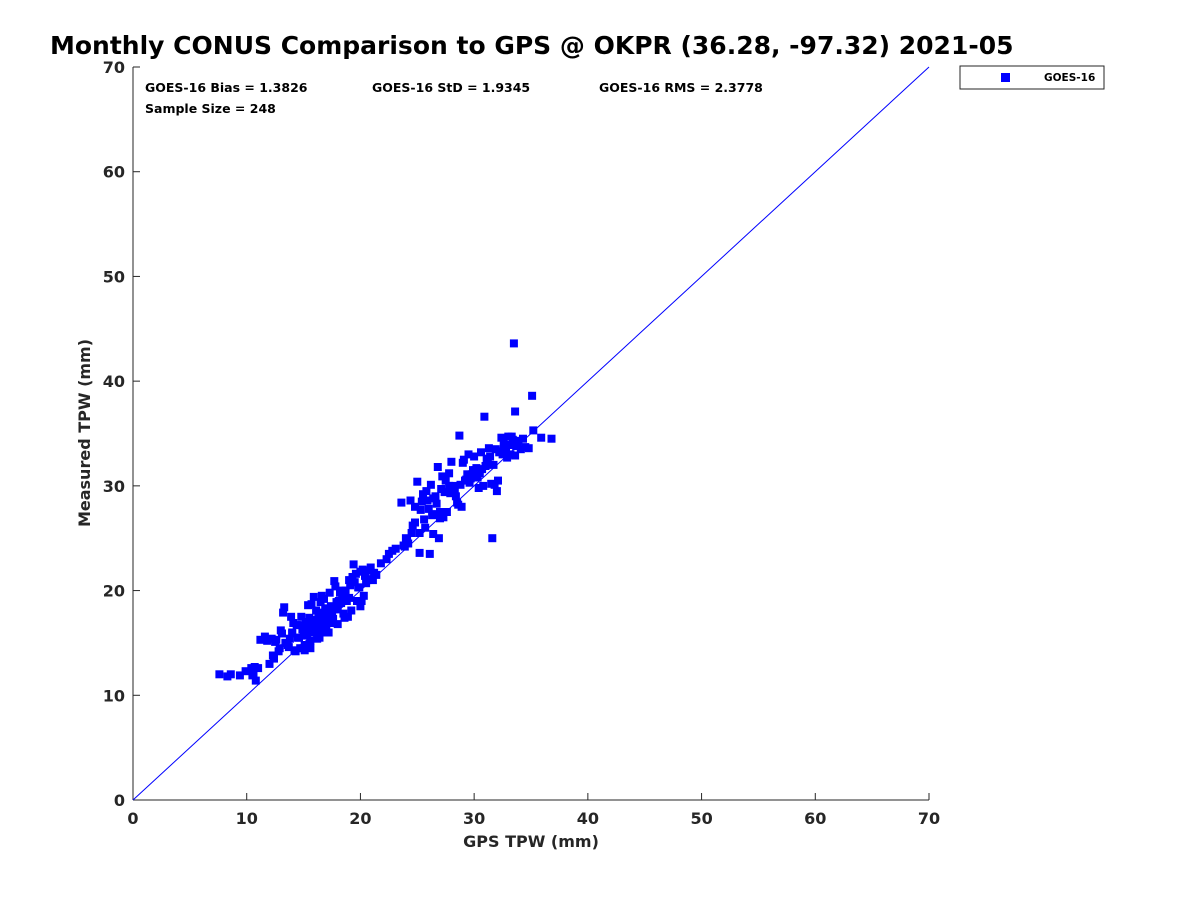 The width and height of the screenshot is (1200, 900). What do you see at coordinates (701, 818) in the screenshot?
I see `x-tick-label: 50` at bounding box center [701, 818].